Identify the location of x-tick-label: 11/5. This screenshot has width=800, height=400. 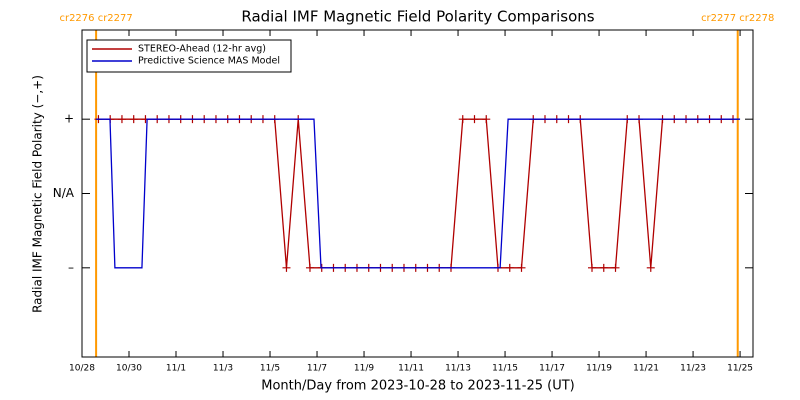
(270, 369).